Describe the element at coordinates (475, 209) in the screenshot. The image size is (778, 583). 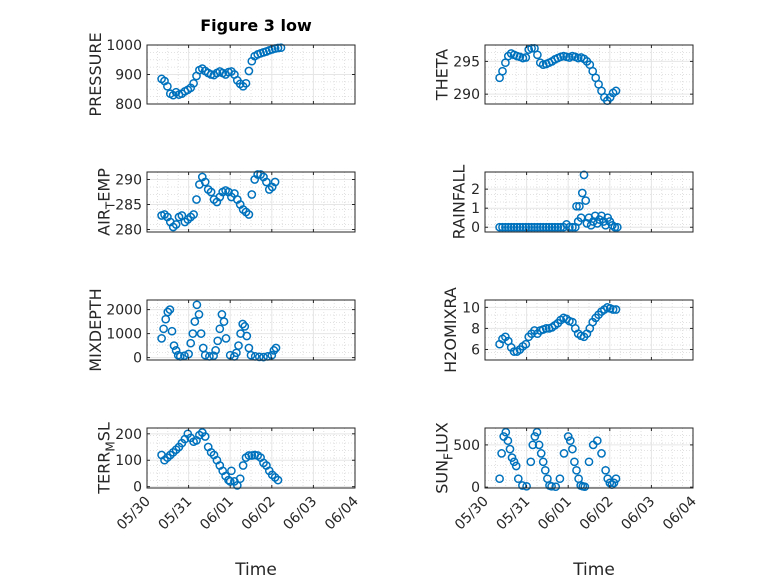
I see `y-tick-label: 1` at that location.